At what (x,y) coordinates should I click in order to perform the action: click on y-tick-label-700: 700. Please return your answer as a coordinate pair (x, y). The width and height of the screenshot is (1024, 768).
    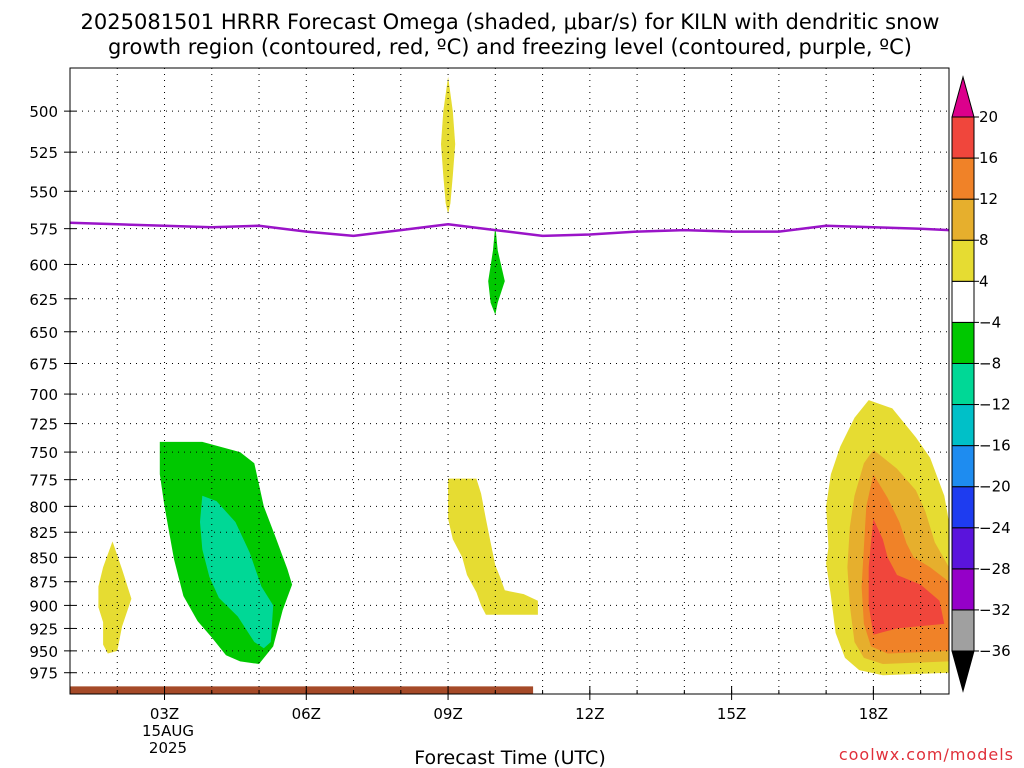
    Looking at the image, I should click on (43, 395).